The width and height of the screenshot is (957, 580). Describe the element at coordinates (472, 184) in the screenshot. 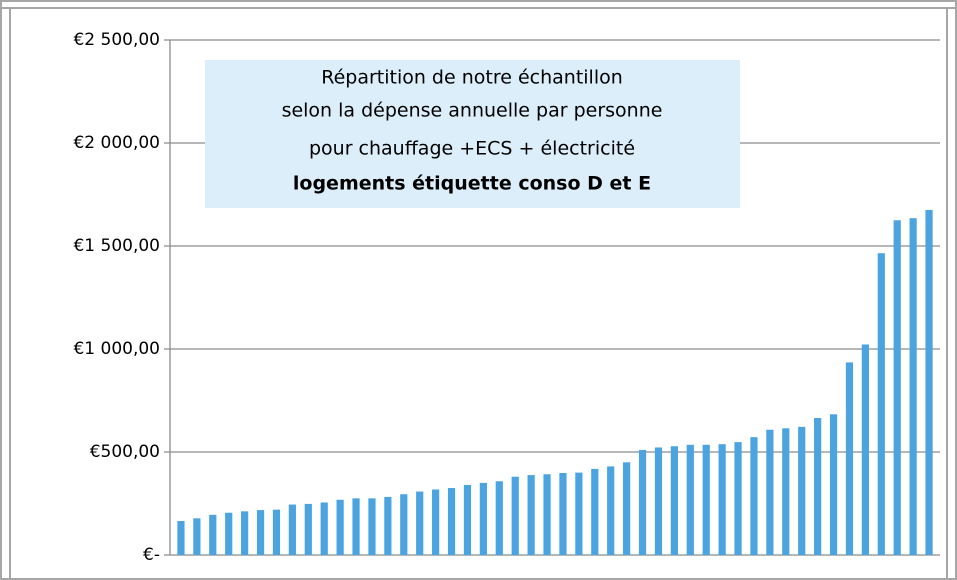

I see `annotation-line: logements étiquette conso D et E` at that location.